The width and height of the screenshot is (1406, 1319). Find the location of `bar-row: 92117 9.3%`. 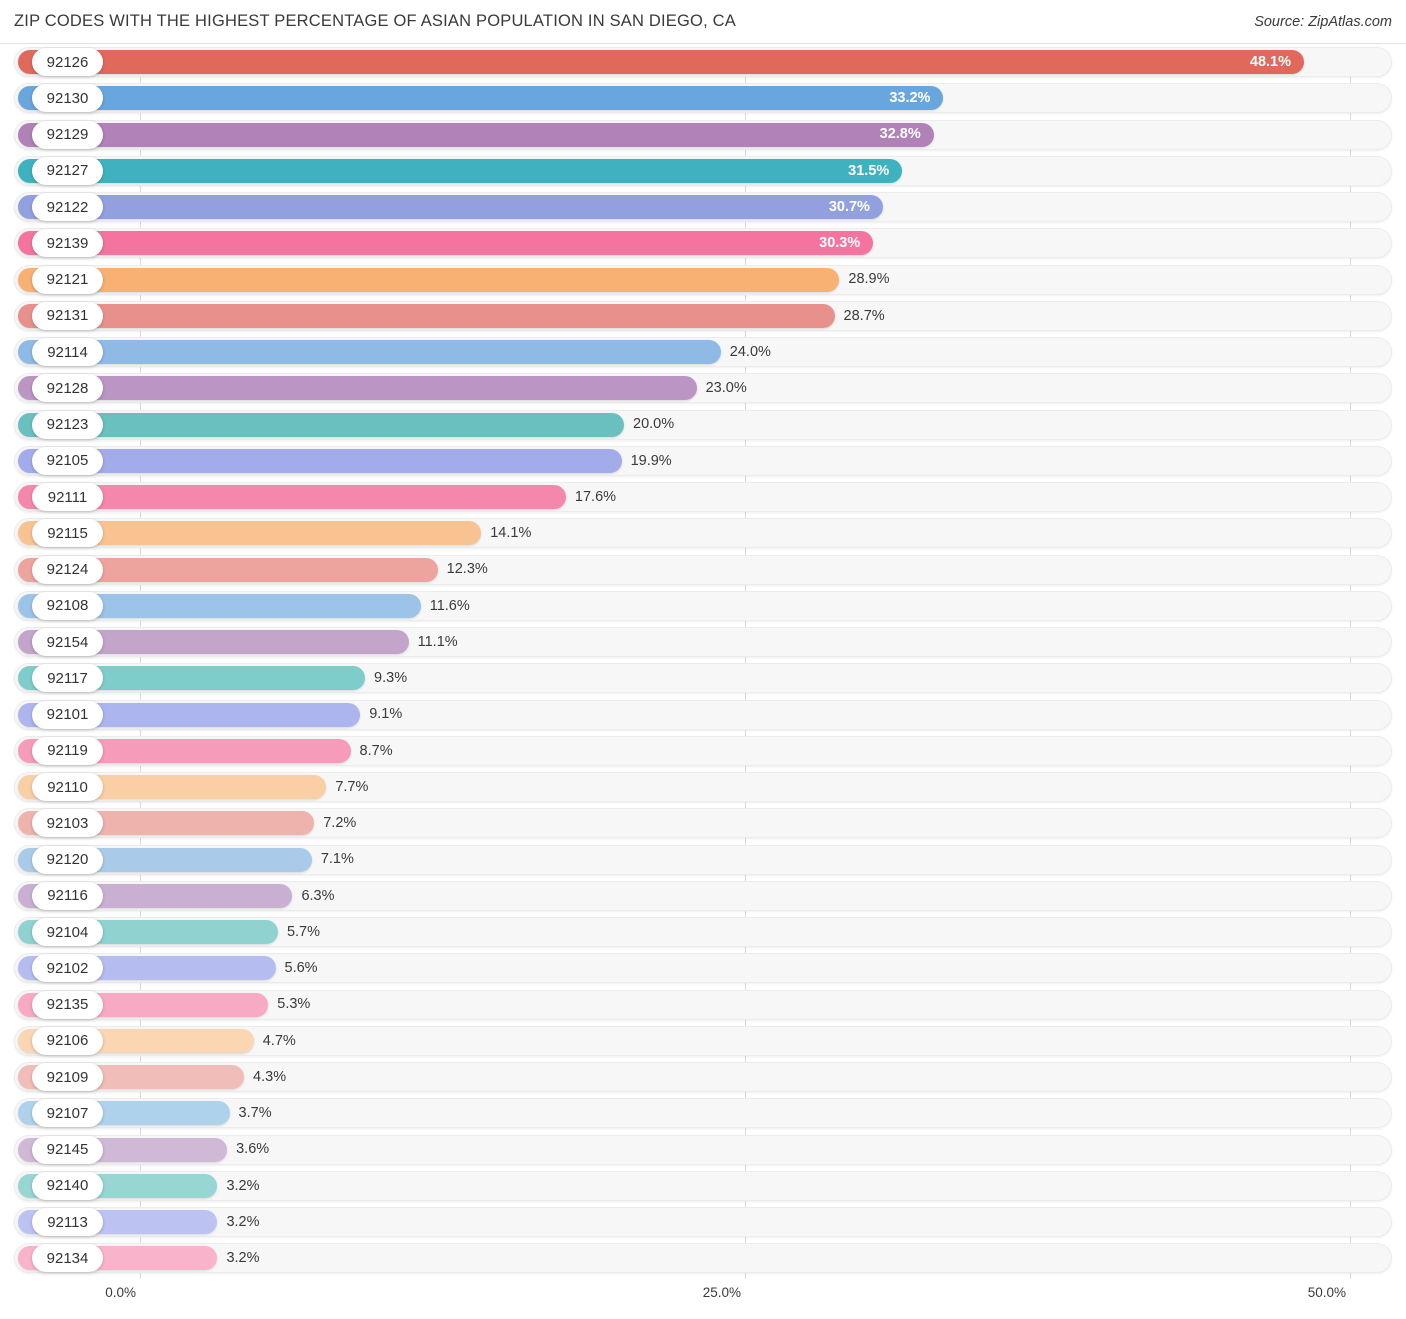

bar-row: 92117 9.3% is located at coordinates (703, 678).